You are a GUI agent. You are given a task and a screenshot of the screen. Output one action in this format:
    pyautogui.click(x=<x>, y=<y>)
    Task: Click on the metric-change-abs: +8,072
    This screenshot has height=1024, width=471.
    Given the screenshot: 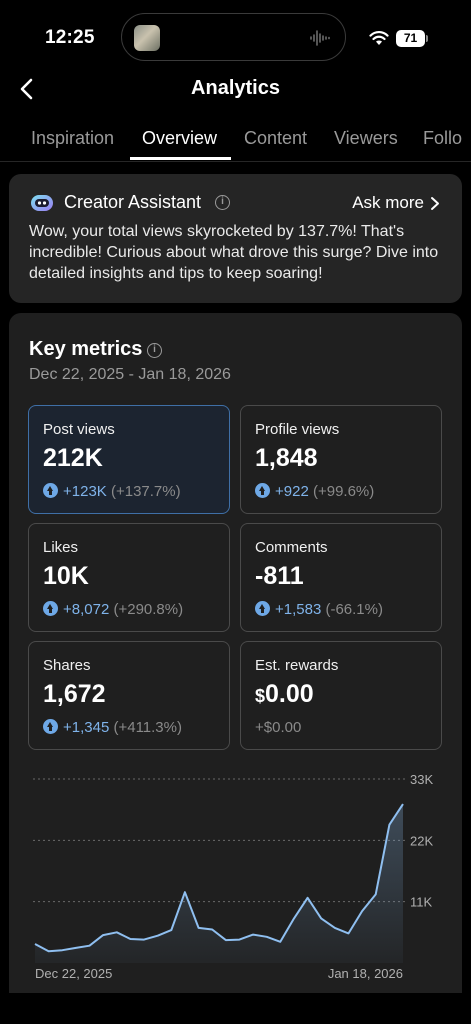 What is the action you would take?
    pyautogui.click(x=86, y=609)
    